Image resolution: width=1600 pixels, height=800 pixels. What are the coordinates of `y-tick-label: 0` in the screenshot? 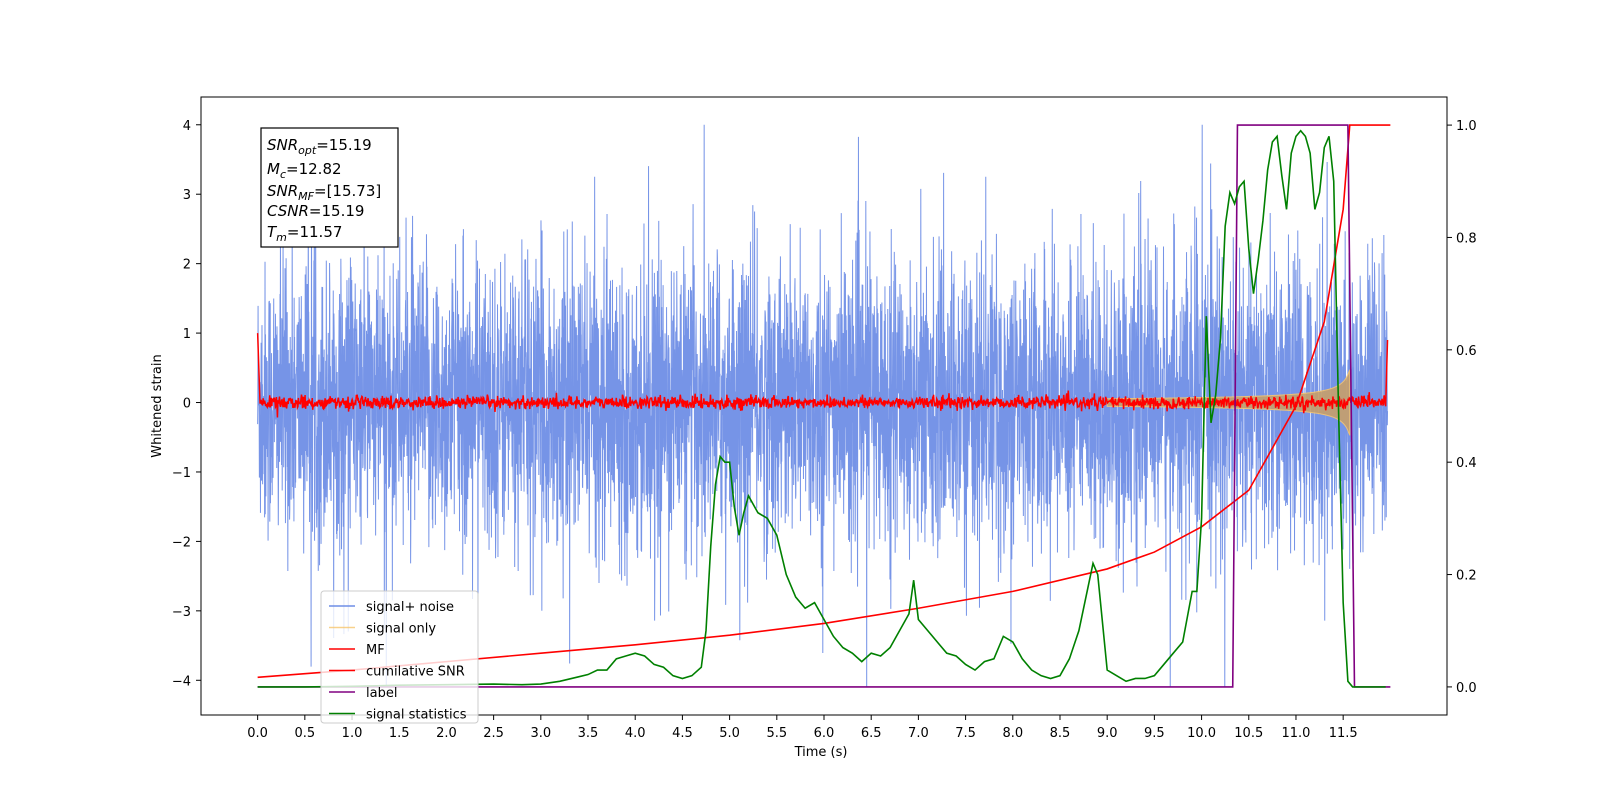 It's located at (187, 404).